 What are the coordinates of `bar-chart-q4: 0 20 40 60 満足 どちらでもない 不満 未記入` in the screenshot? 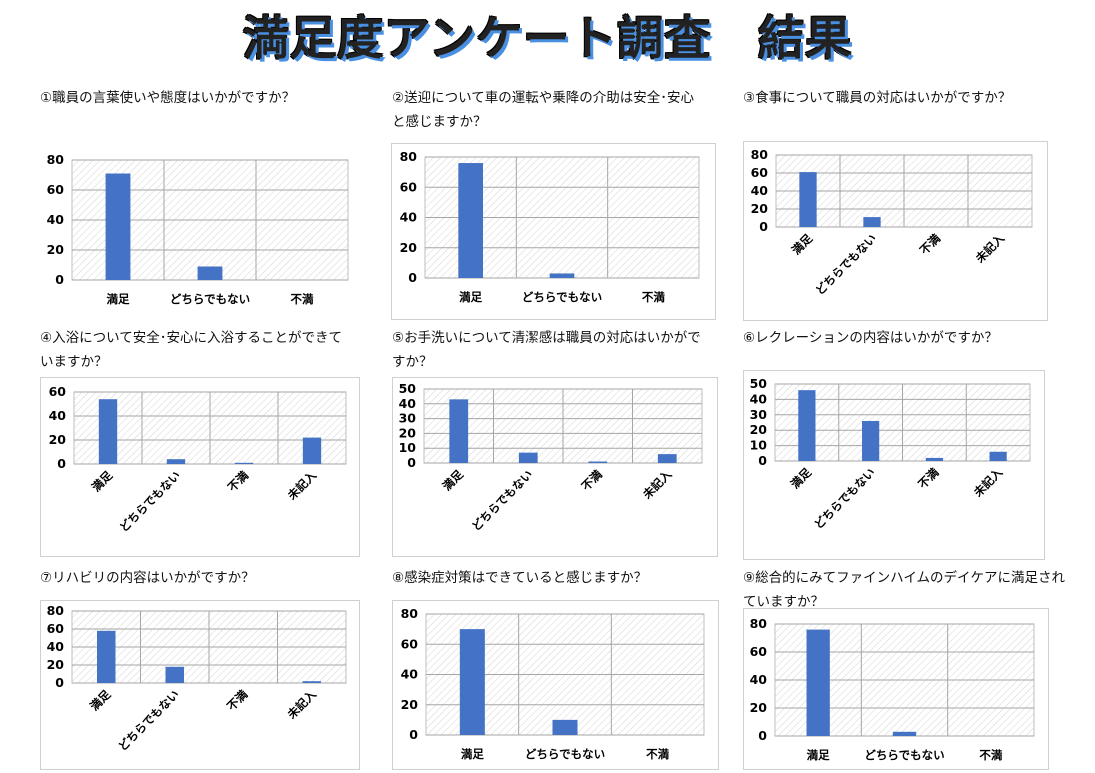 It's located at (200, 467).